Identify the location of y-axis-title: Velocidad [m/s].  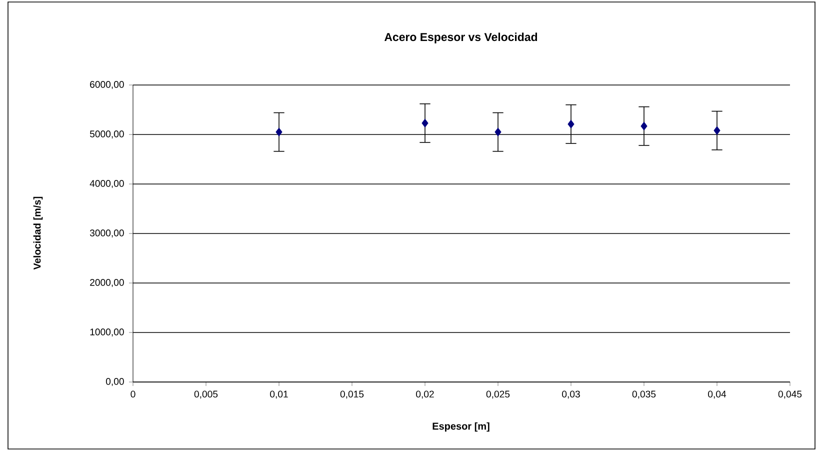
(38, 233).